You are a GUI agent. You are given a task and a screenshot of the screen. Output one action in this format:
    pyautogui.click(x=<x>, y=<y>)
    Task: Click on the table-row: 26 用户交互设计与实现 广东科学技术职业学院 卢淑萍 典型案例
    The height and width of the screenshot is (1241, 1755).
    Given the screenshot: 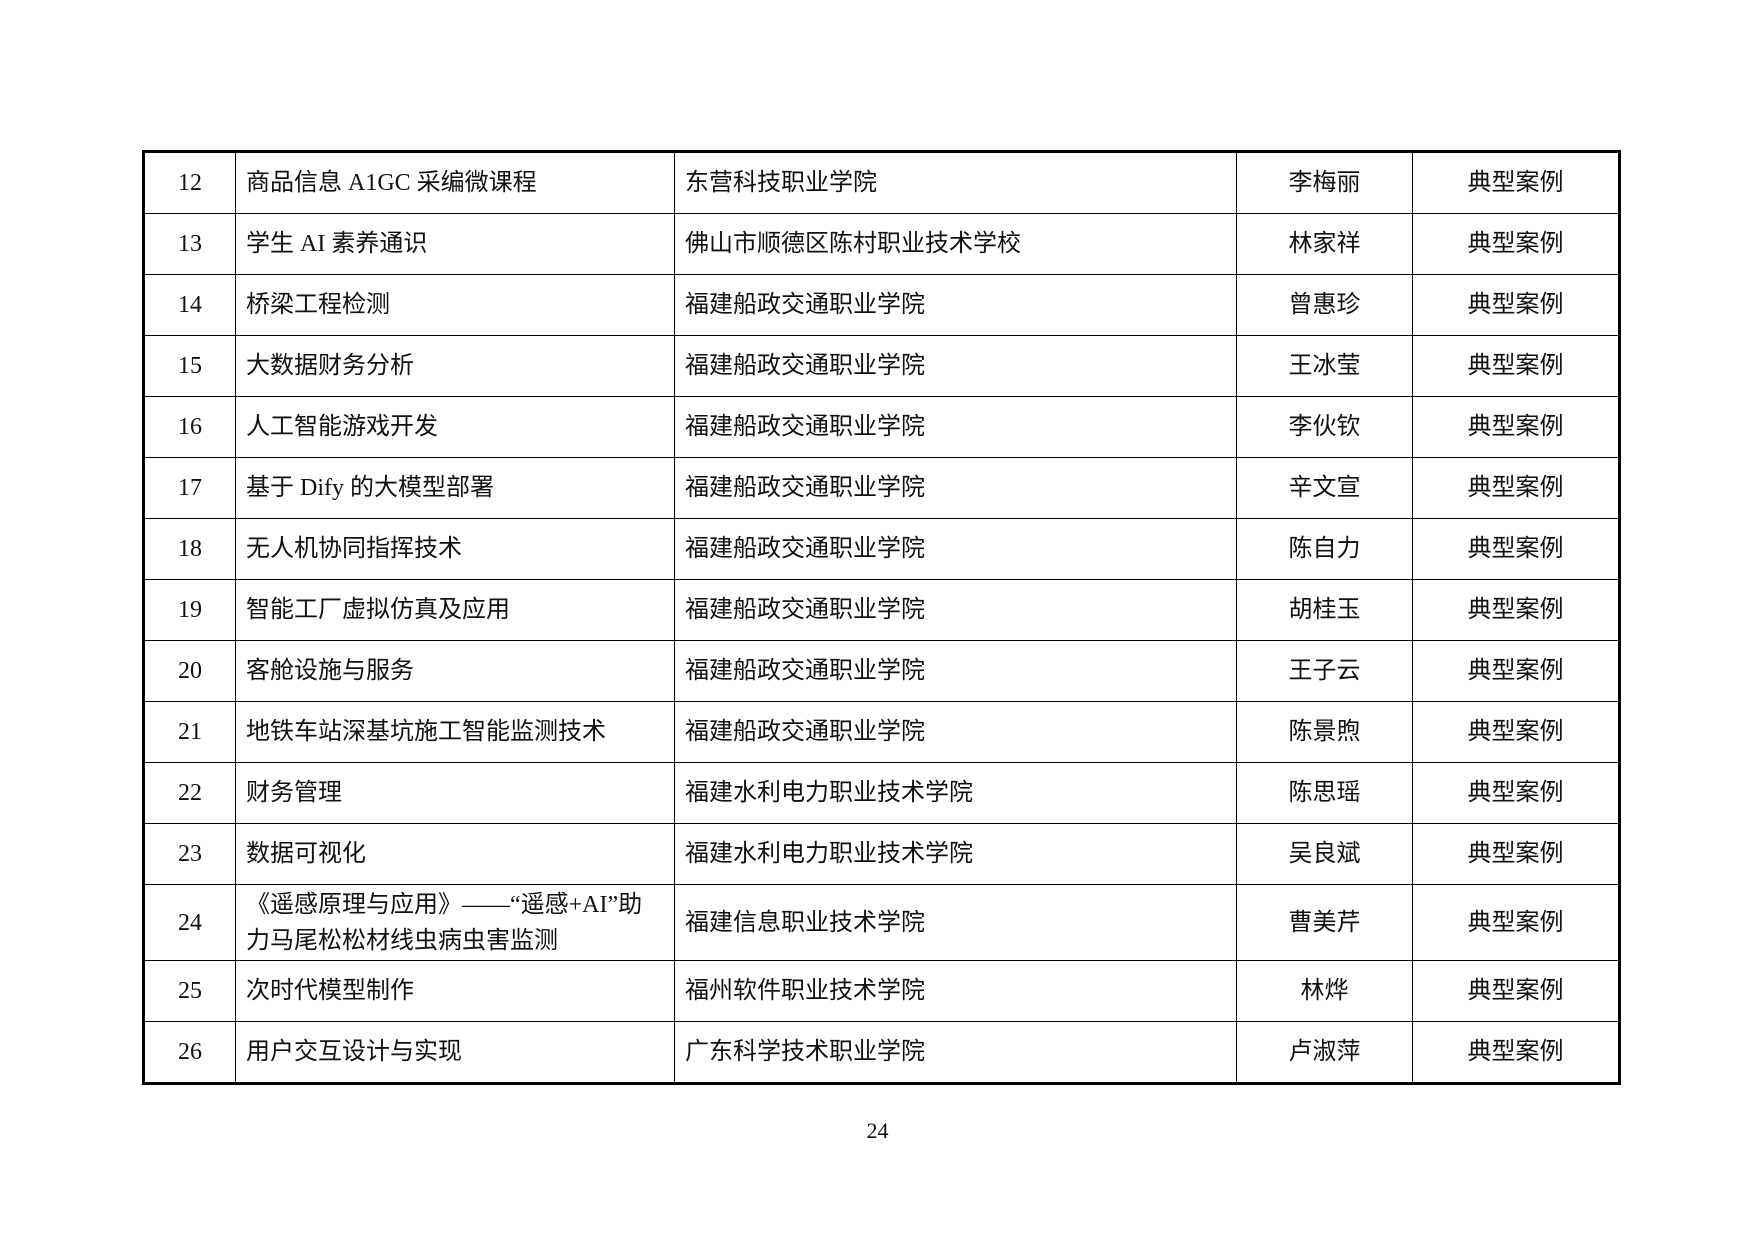 What is the action you would take?
    pyautogui.click(x=881, y=1052)
    